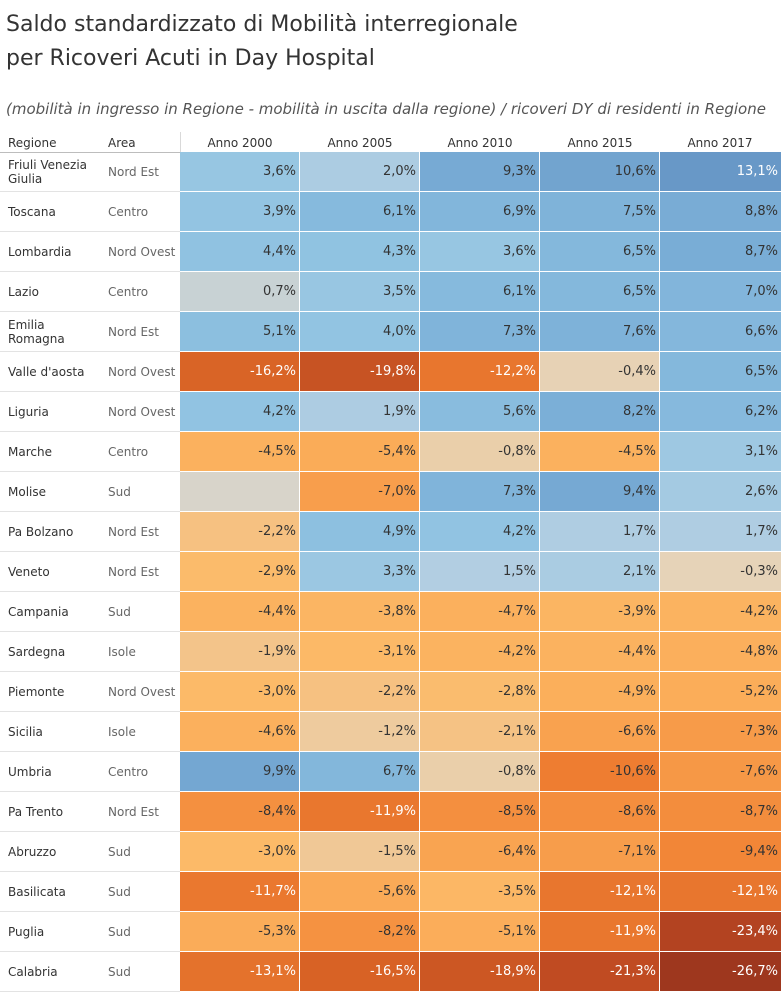  Describe the element at coordinates (27, 492) in the screenshot. I see `region-label: Molise` at that location.